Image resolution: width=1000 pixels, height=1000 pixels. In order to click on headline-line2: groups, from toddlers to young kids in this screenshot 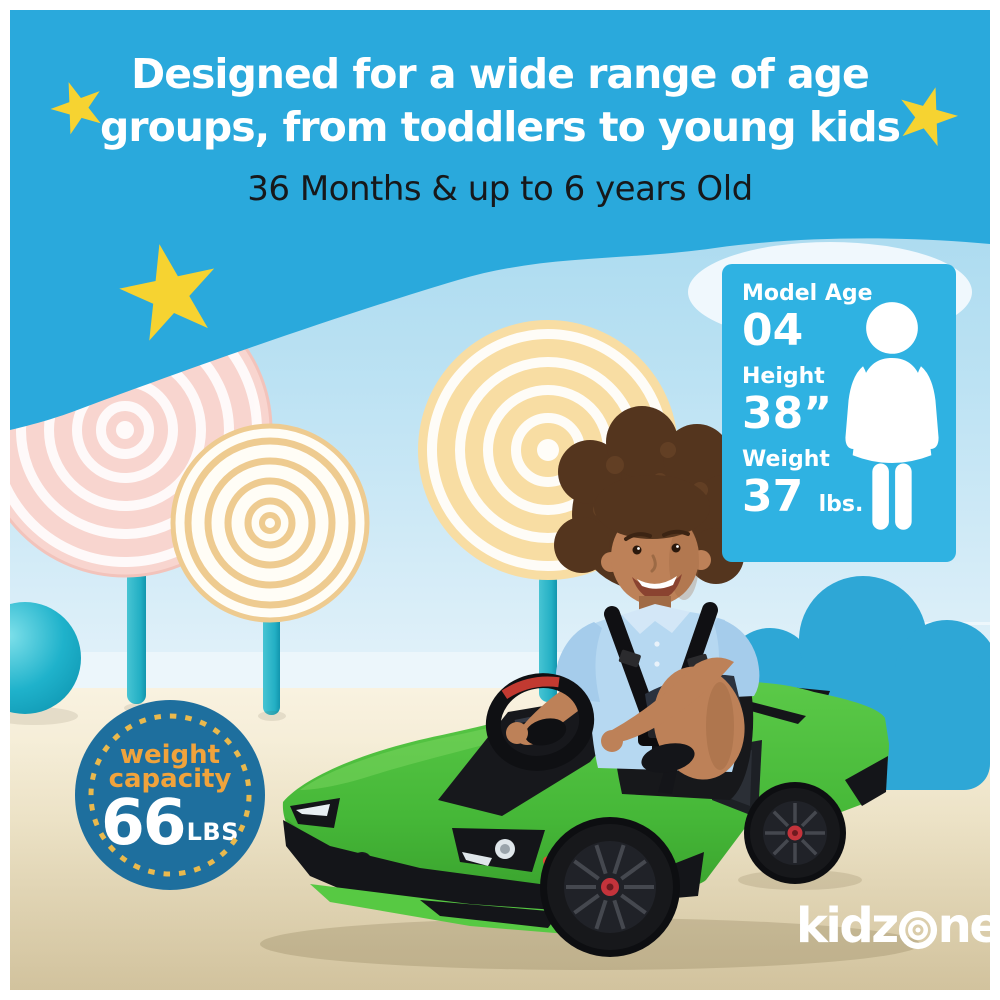, I will do `click(500, 127)`.